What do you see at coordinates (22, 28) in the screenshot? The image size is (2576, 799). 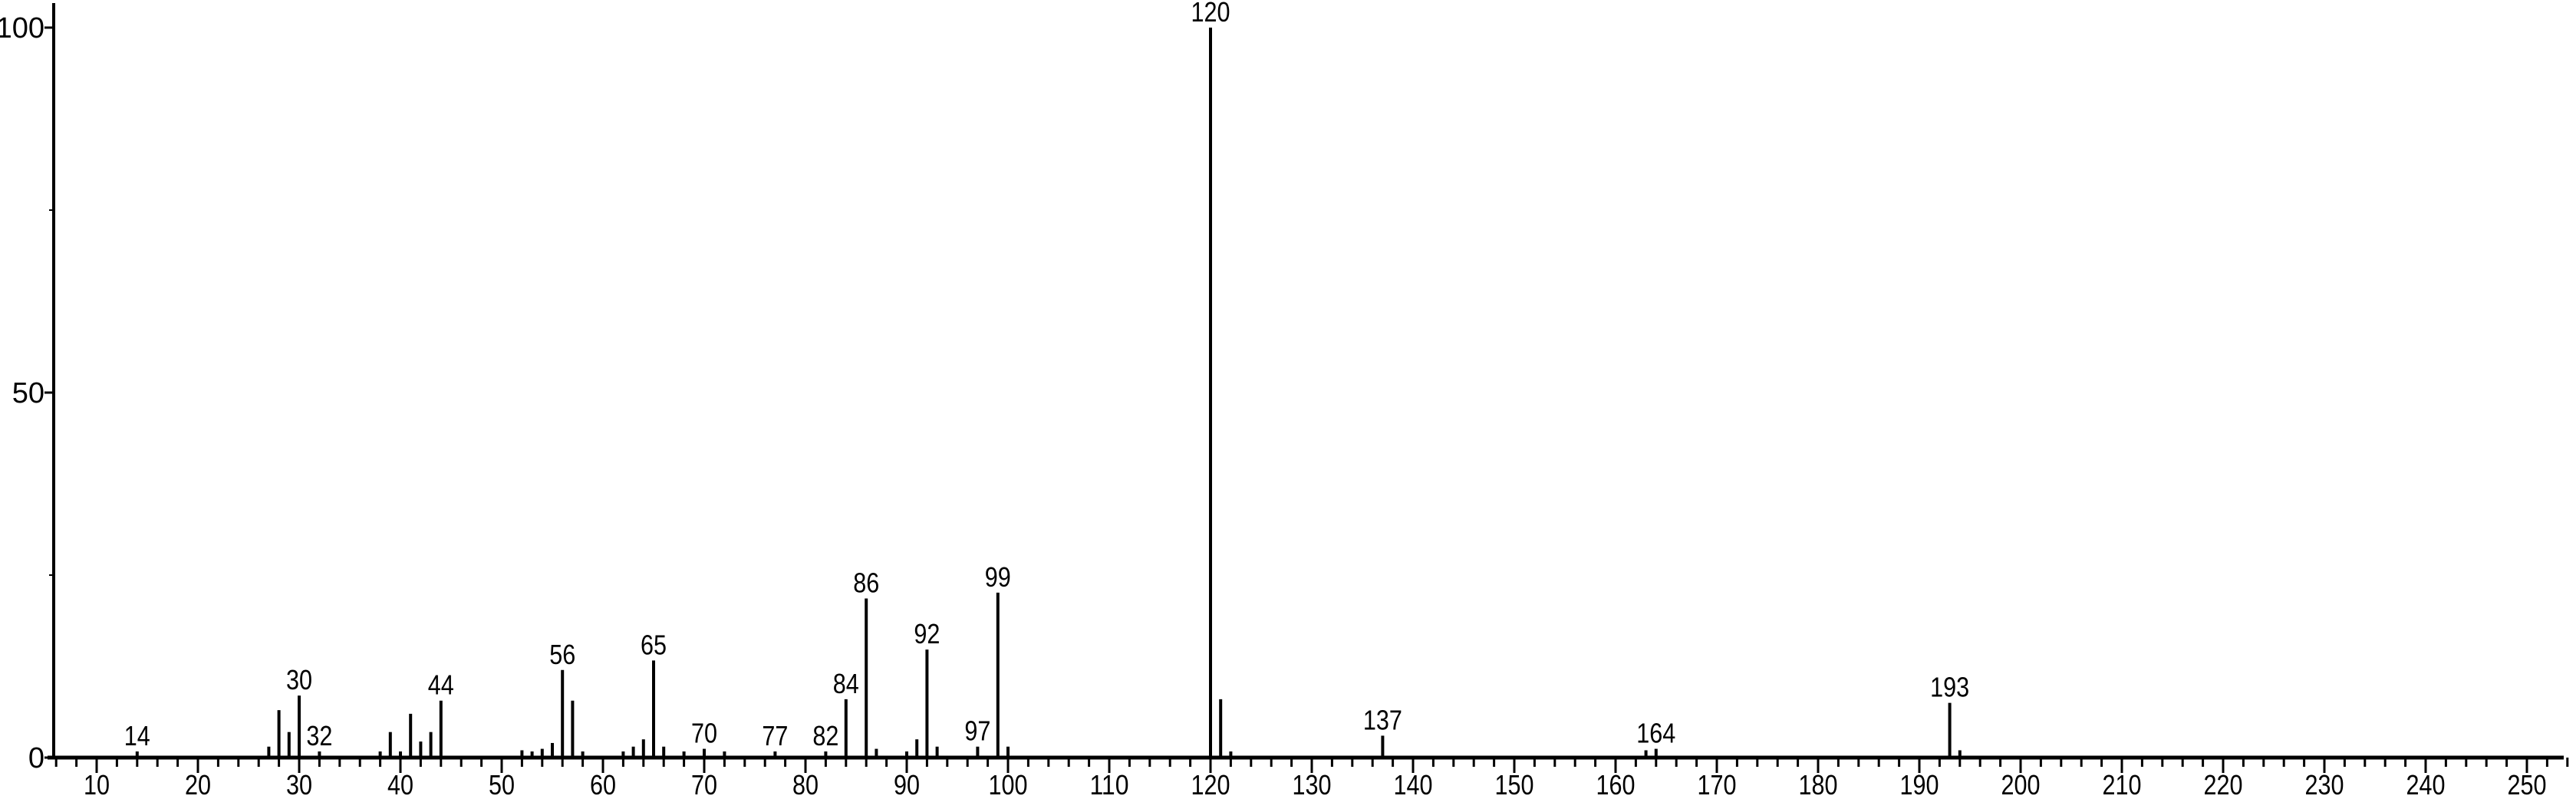 I see `y-tick-label: 100` at bounding box center [22, 28].